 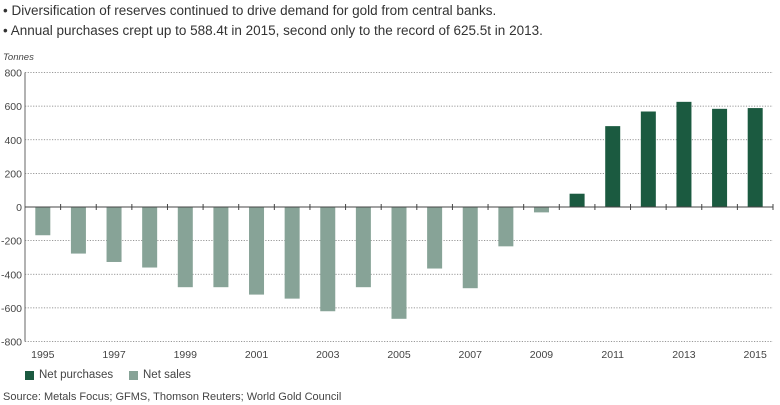 What do you see at coordinates (257, 251) in the screenshot?
I see `bar-2001` at bounding box center [257, 251].